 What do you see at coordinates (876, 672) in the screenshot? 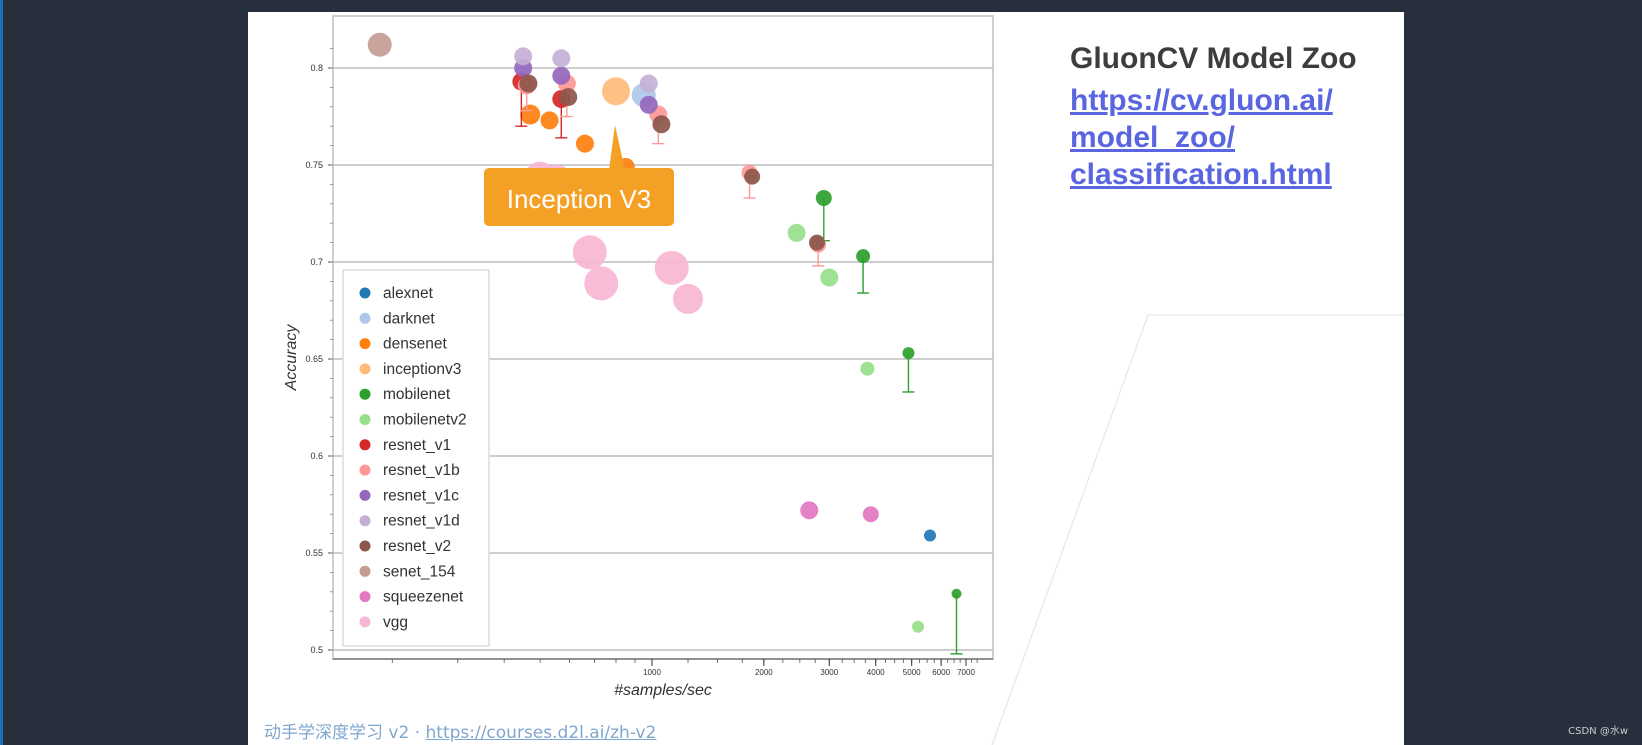
I see `x-tick-label: 4000` at bounding box center [876, 672].